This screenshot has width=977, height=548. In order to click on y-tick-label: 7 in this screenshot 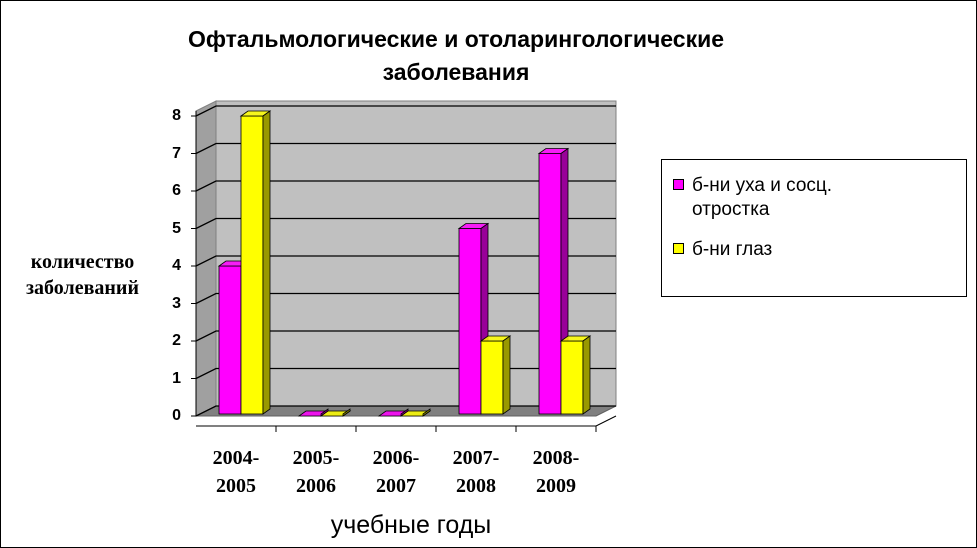, I will do `click(176, 153)`.